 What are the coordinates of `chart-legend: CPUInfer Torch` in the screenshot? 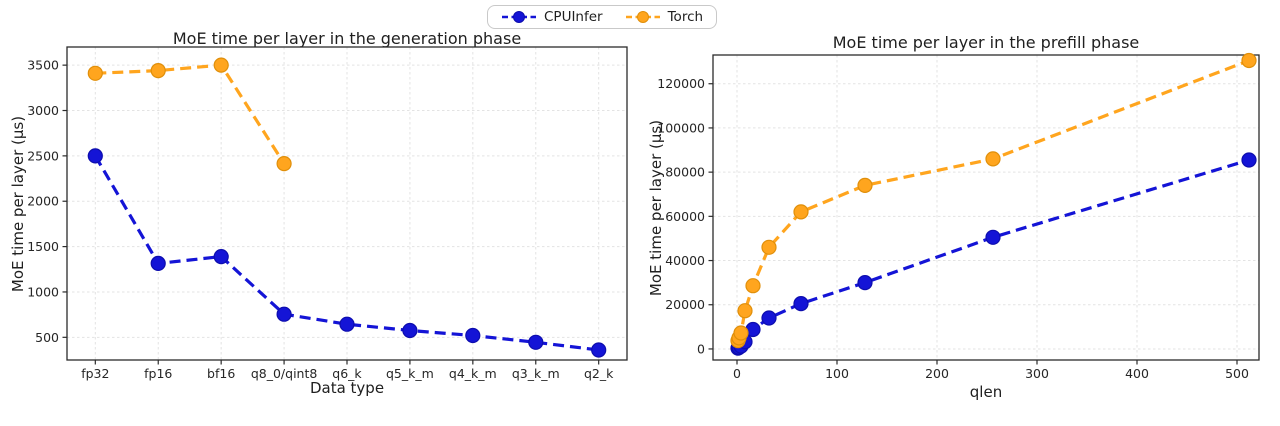 It's located at (602, 17).